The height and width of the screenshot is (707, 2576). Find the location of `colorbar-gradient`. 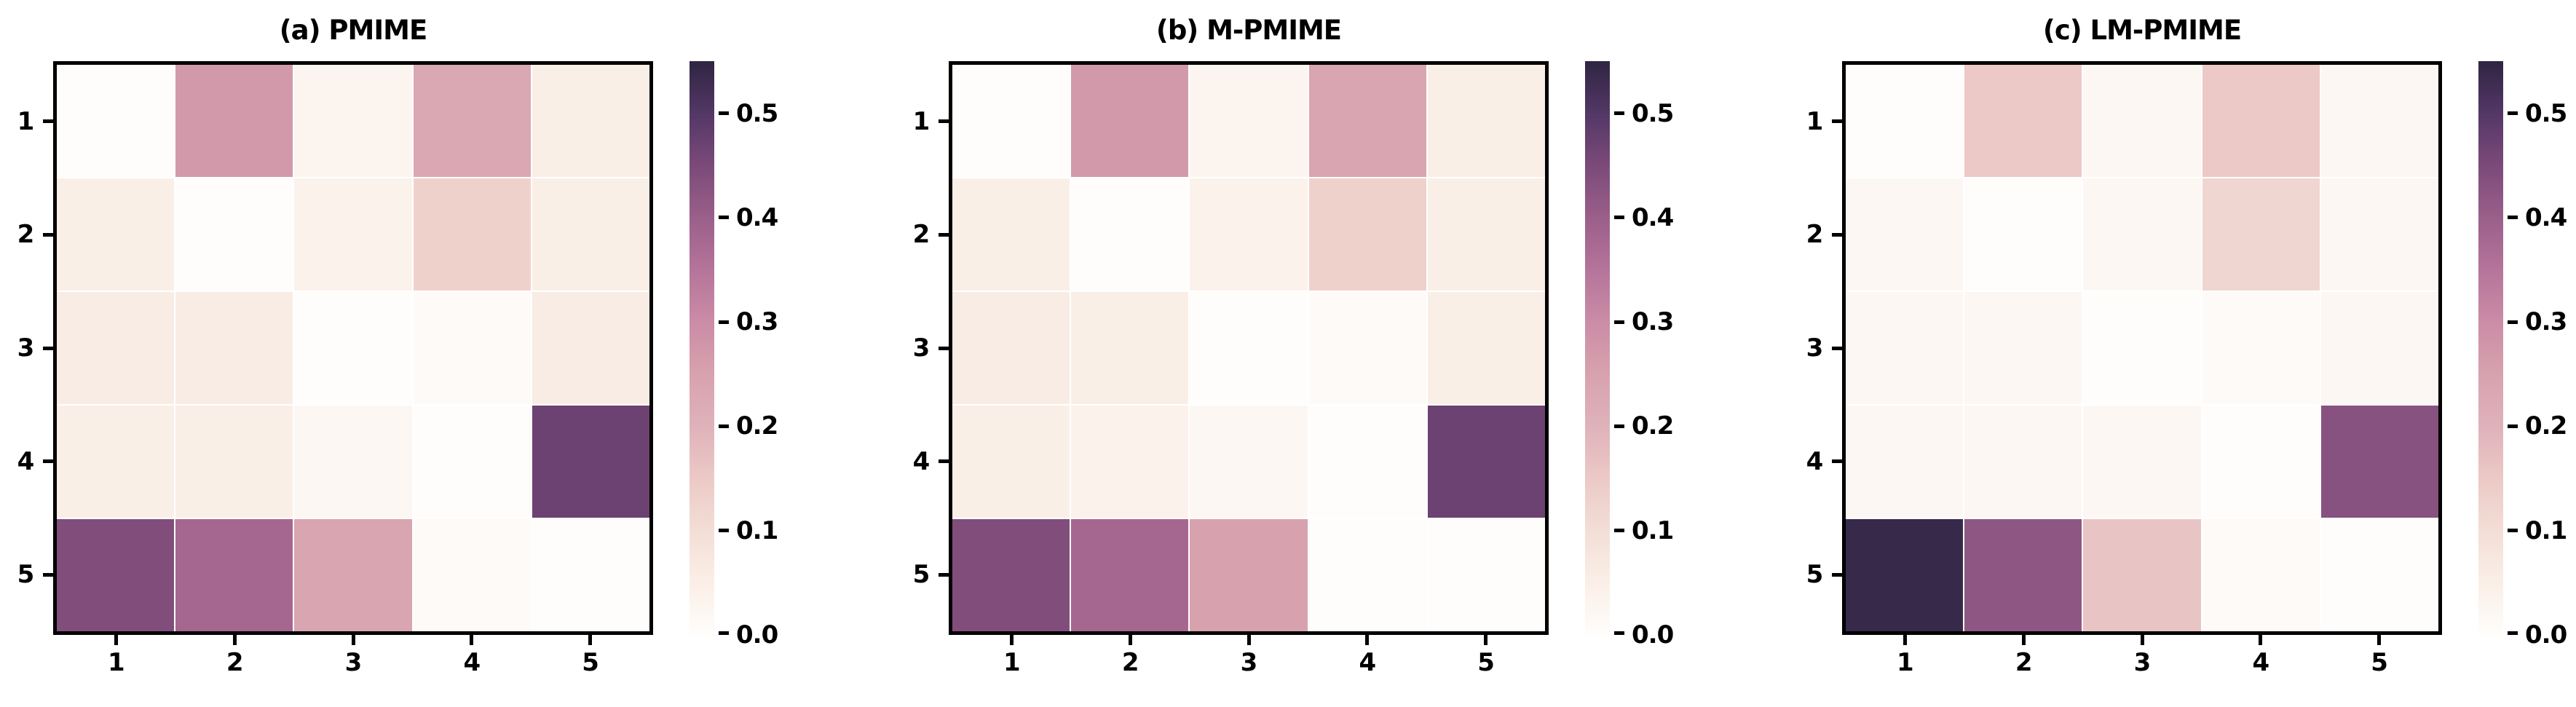

colorbar-gradient is located at coordinates (2490, 348).